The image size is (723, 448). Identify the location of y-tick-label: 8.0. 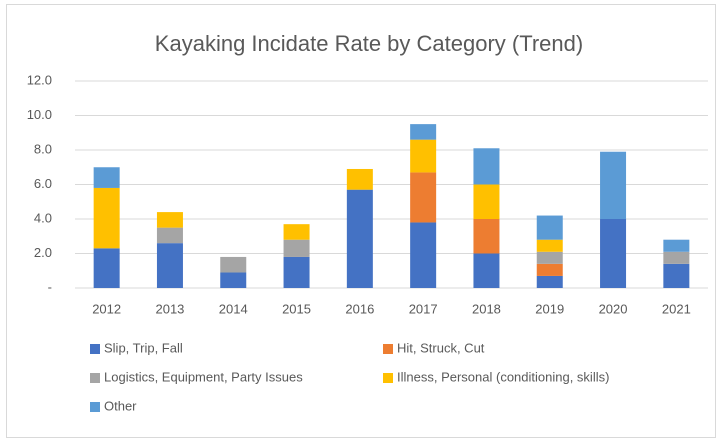
(43, 148).